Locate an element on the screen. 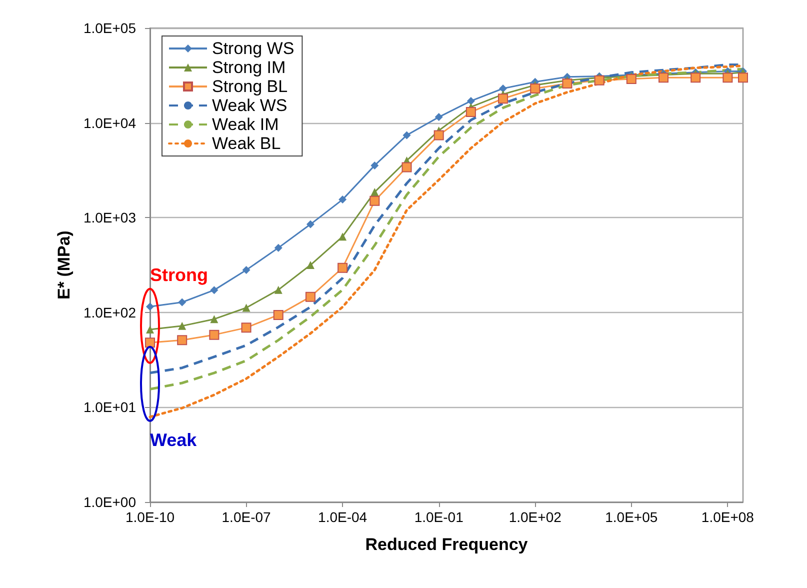 The height and width of the screenshot is (588, 807). x-tick-label: 1.0E-04 is located at coordinates (343, 517).